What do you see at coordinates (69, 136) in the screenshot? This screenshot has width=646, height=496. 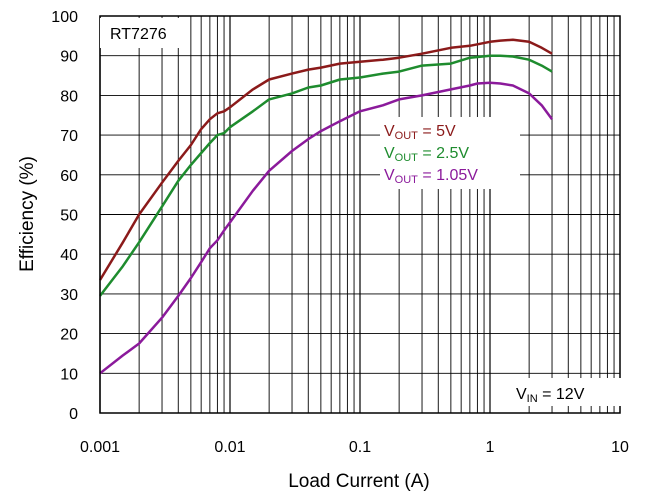 I see `y-tick-label: 70` at bounding box center [69, 136].